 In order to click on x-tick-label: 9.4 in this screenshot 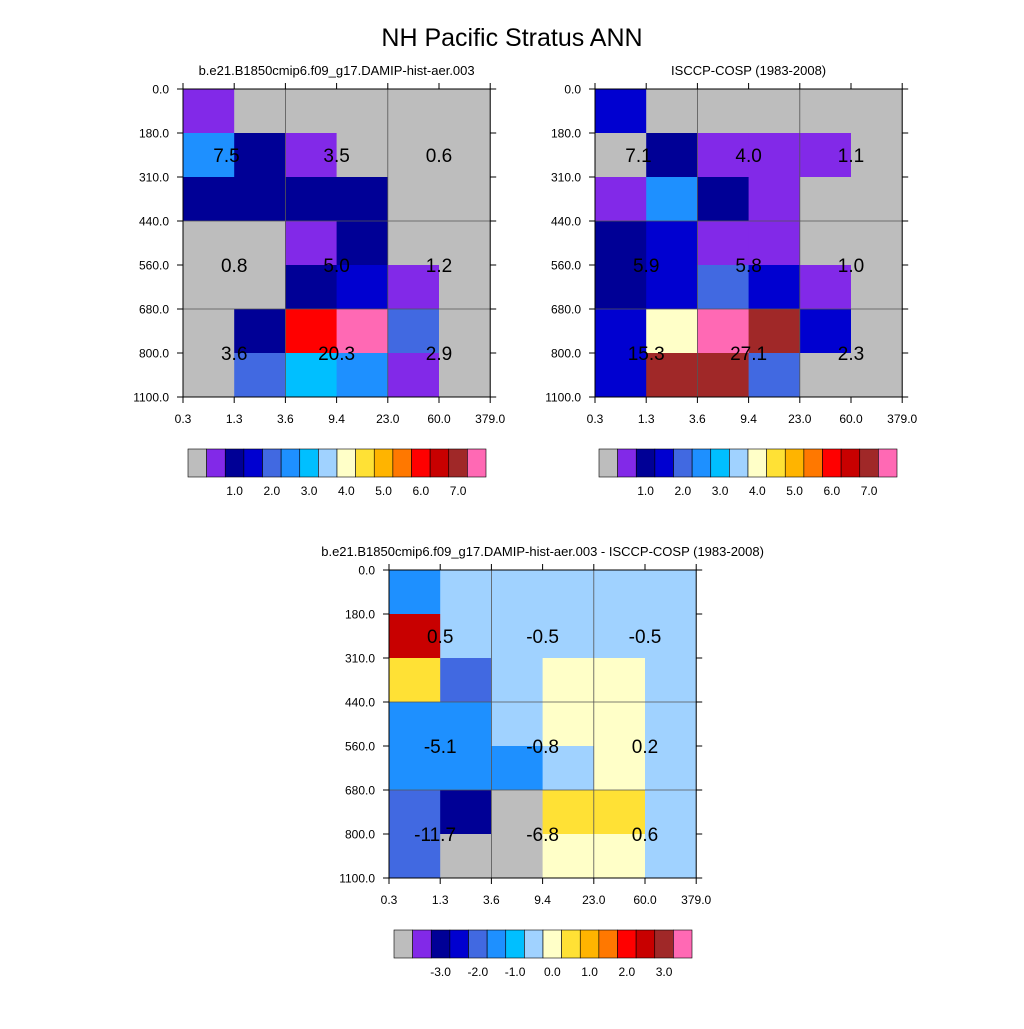, I will do `click(542, 900)`.